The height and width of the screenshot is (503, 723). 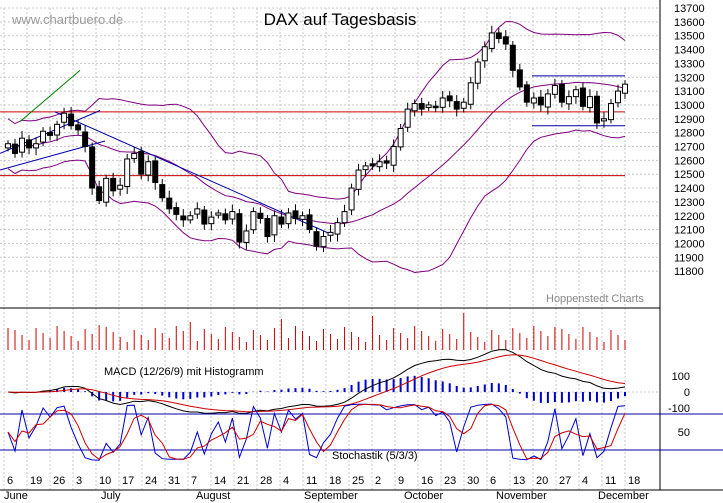 I want to click on date-tick-label: 13, so click(x=519, y=481).